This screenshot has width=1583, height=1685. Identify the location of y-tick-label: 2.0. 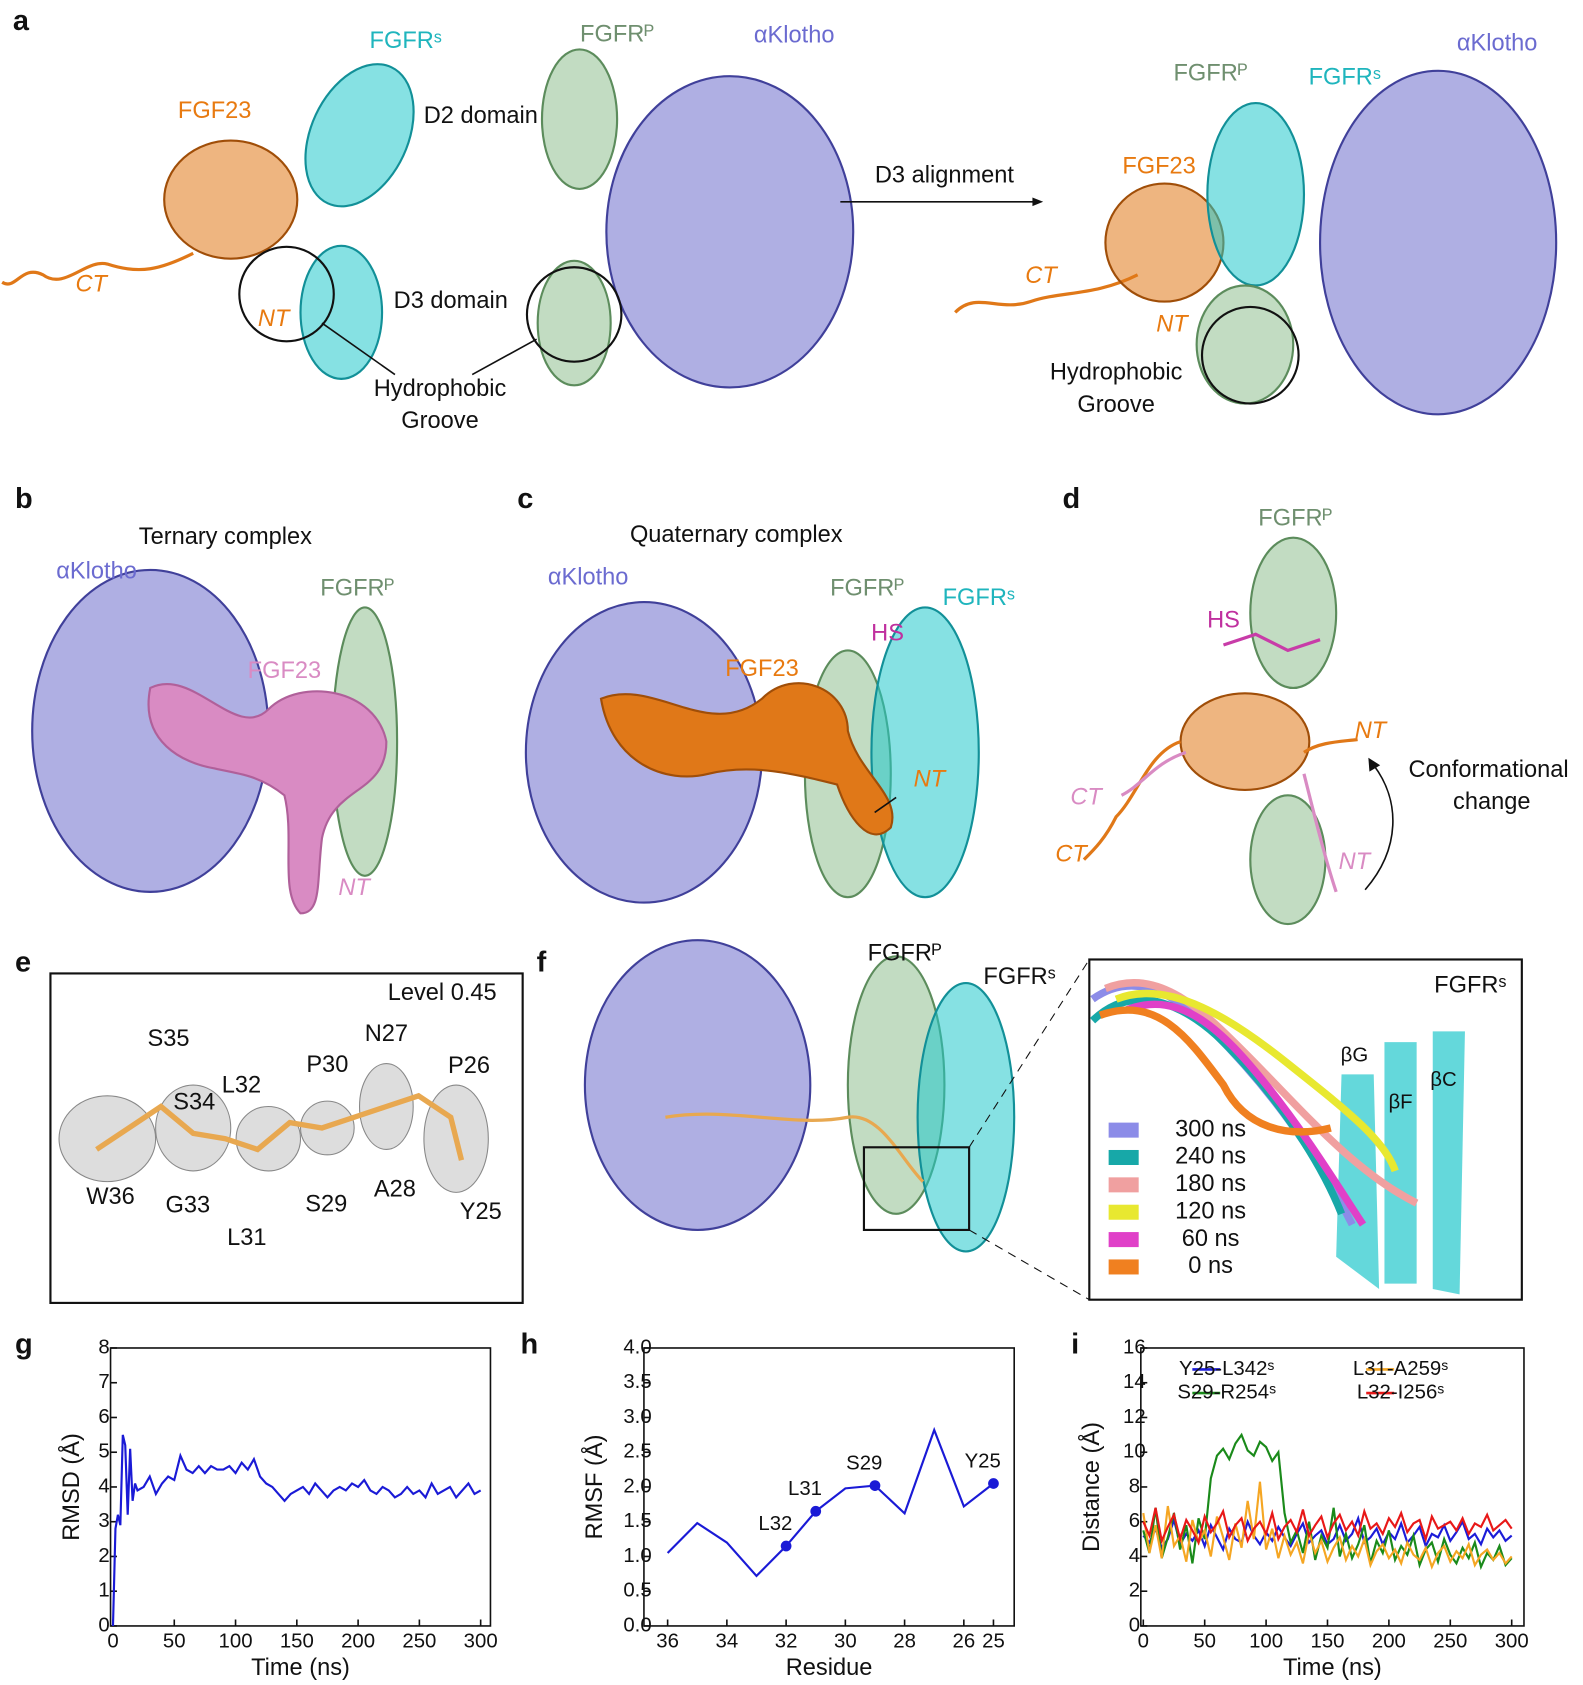
(637, 1486).